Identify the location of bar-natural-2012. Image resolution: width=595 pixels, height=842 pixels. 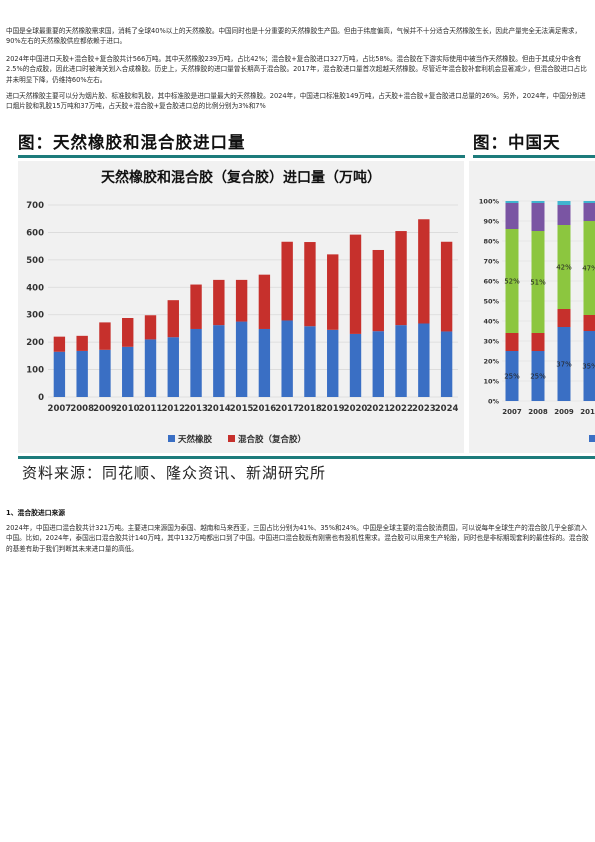
(173, 367).